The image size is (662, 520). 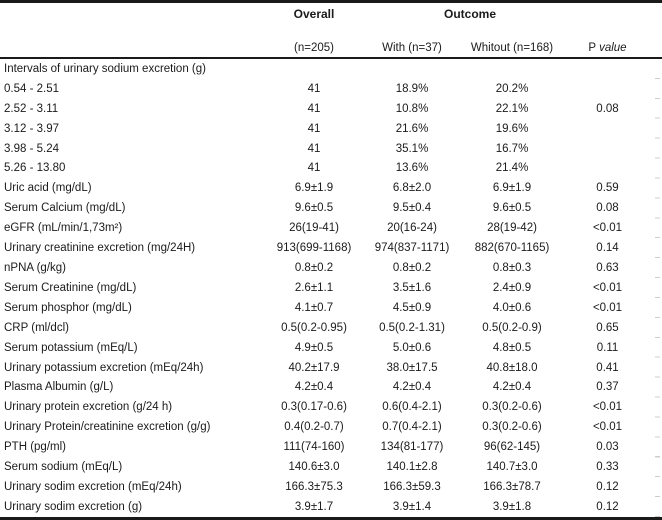 What do you see at coordinates (314, 248) in the screenshot?
I see `cell-overall: 913(699-1168)` at bounding box center [314, 248].